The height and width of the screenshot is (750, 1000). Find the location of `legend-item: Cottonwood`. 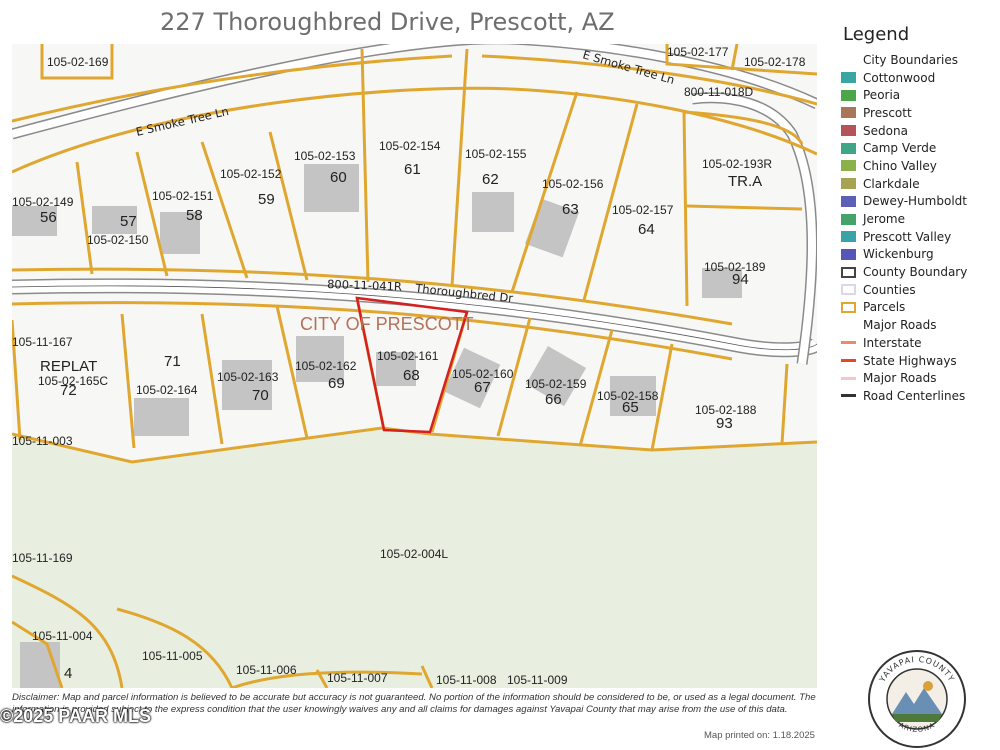

legend-item: Cottonwood is located at coordinates (916, 78).